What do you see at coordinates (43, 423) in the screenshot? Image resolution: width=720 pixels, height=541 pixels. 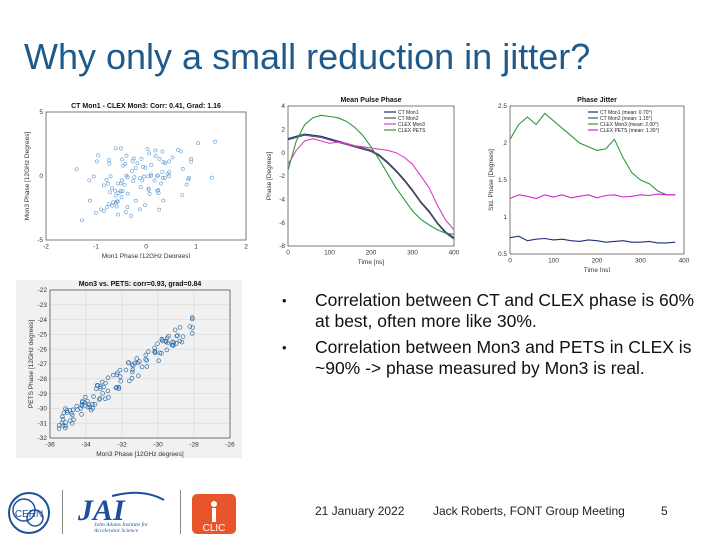 I see `y-tick-label: -31` at bounding box center [43, 423].